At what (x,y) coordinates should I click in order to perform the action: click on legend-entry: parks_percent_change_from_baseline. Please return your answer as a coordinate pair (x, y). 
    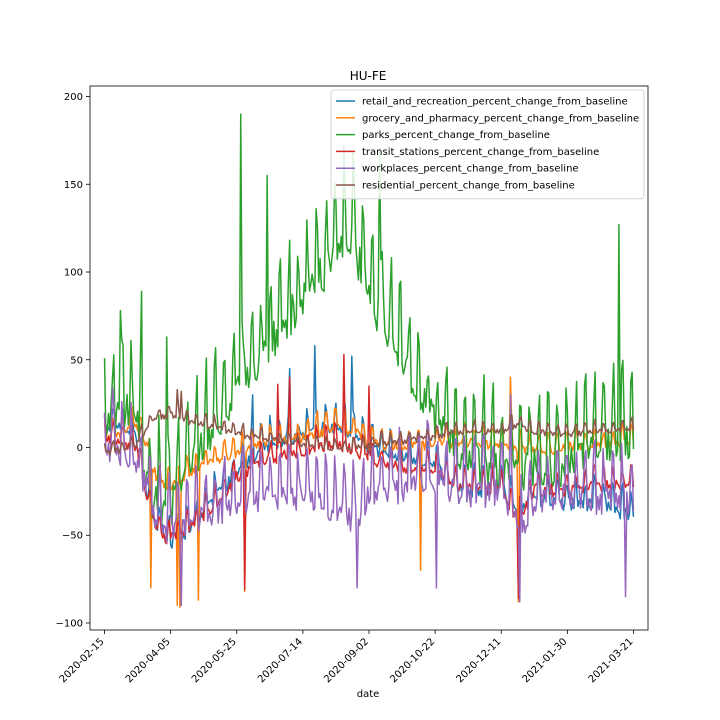
    Looking at the image, I should click on (456, 135).